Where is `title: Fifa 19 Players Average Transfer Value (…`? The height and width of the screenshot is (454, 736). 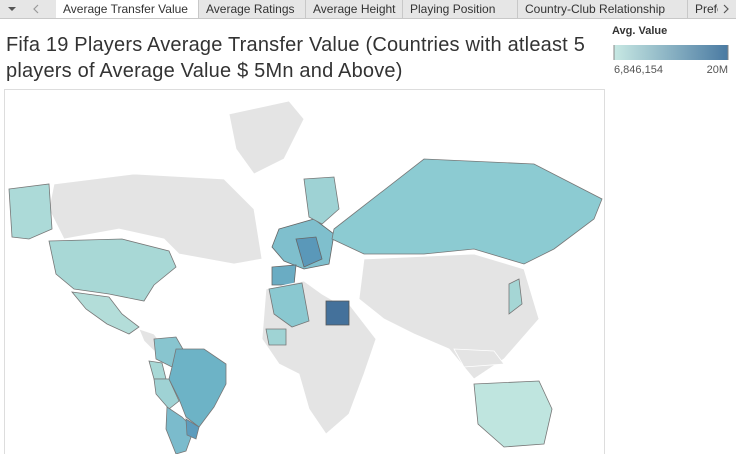
title: Fifa 19 Players Average Transfer Value (… is located at coordinates (296, 58).